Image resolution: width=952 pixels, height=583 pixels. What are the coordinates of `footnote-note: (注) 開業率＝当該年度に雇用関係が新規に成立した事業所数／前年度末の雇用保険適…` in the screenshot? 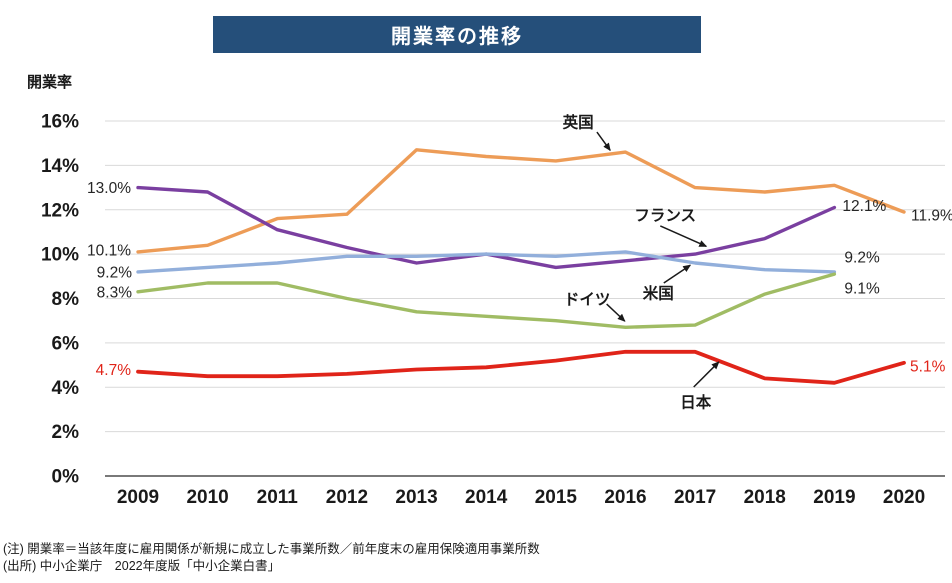 It's located at (271, 549).